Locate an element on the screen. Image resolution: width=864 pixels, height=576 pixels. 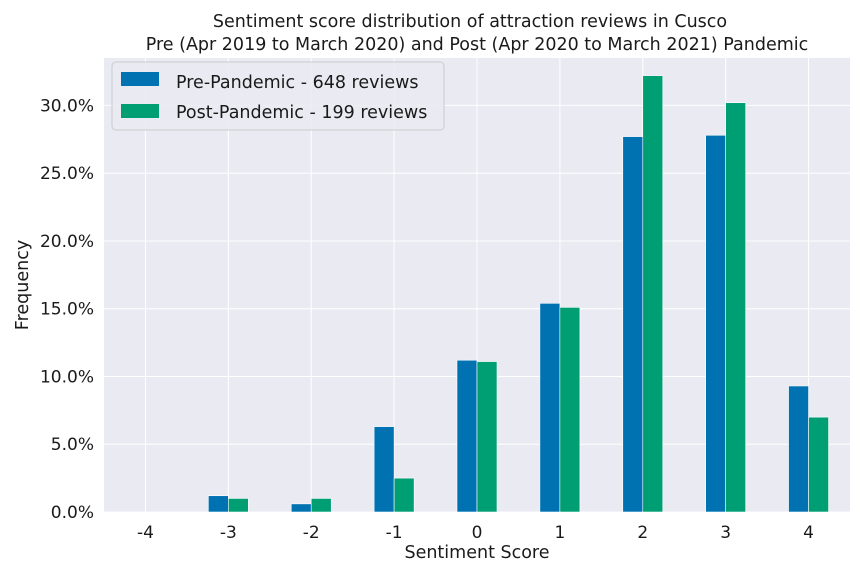
y-ticks: 0.0% 5.0% 10.0% 15.0% 20.0% 25.0% 30.0% is located at coordinates (67, 309).